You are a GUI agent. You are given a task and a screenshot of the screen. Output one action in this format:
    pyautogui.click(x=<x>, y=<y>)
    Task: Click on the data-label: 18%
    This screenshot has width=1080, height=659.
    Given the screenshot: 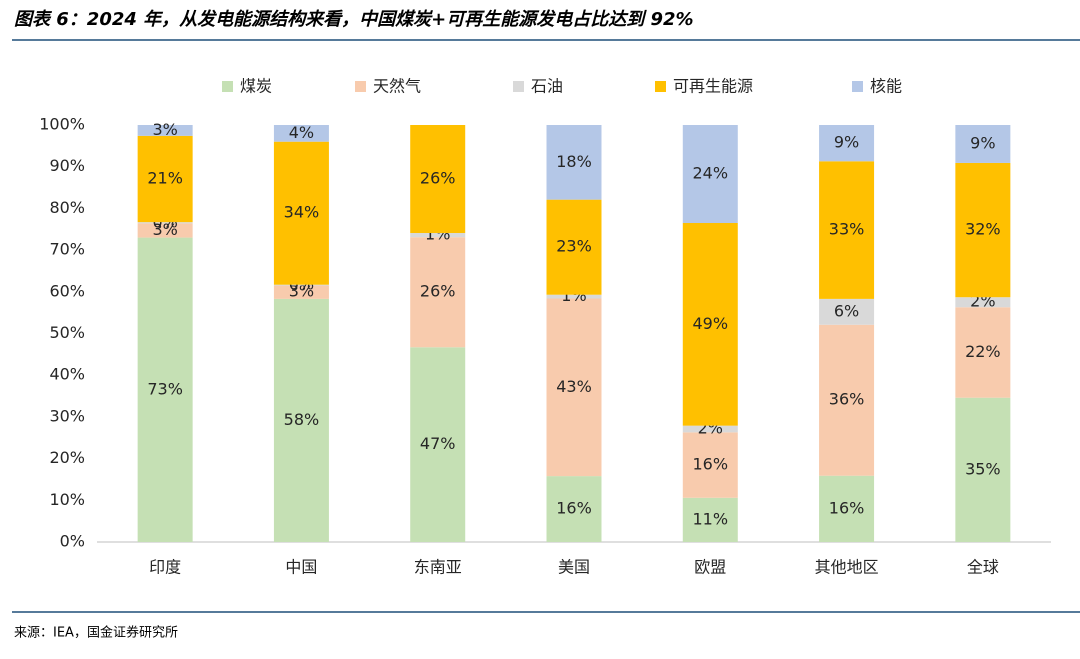 What is the action you would take?
    pyautogui.click(x=574, y=161)
    